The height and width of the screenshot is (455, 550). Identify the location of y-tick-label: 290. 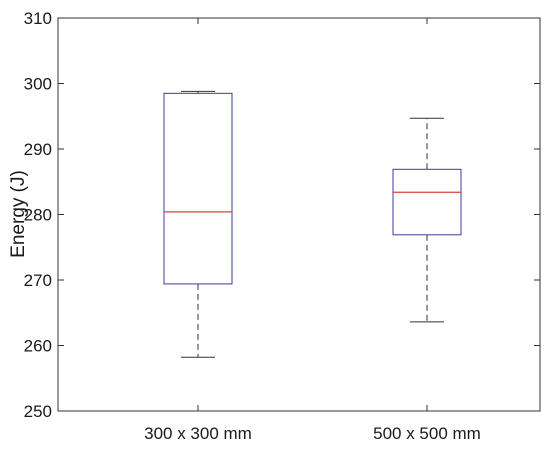
(38, 149).